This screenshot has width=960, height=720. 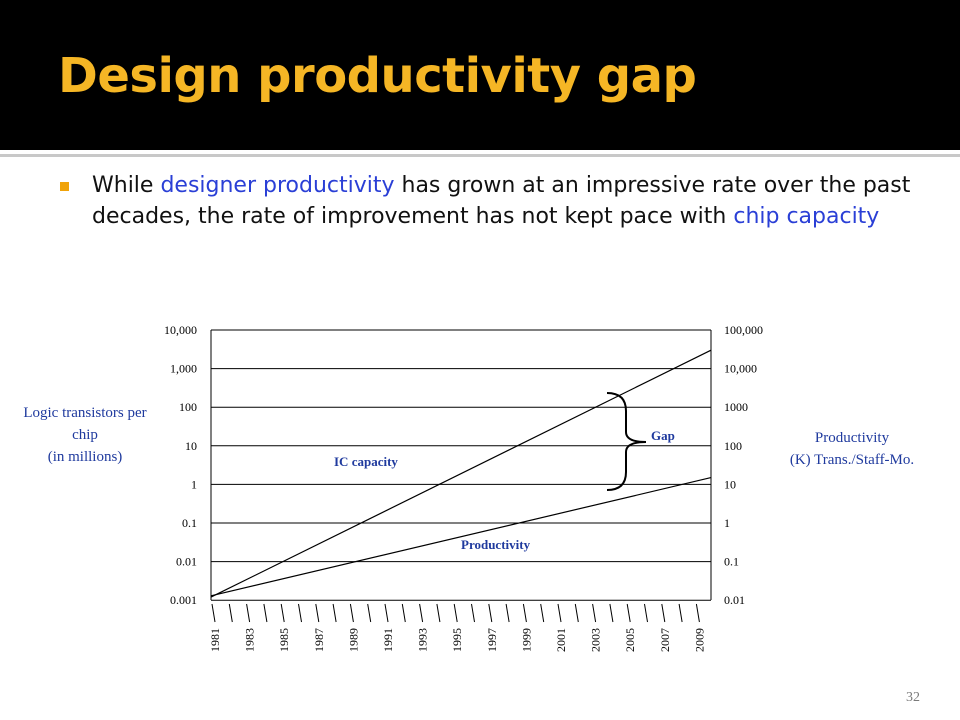 What do you see at coordinates (740, 369) in the screenshot?
I see `right-tick-label: 10,000` at bounding box center [740, 369].